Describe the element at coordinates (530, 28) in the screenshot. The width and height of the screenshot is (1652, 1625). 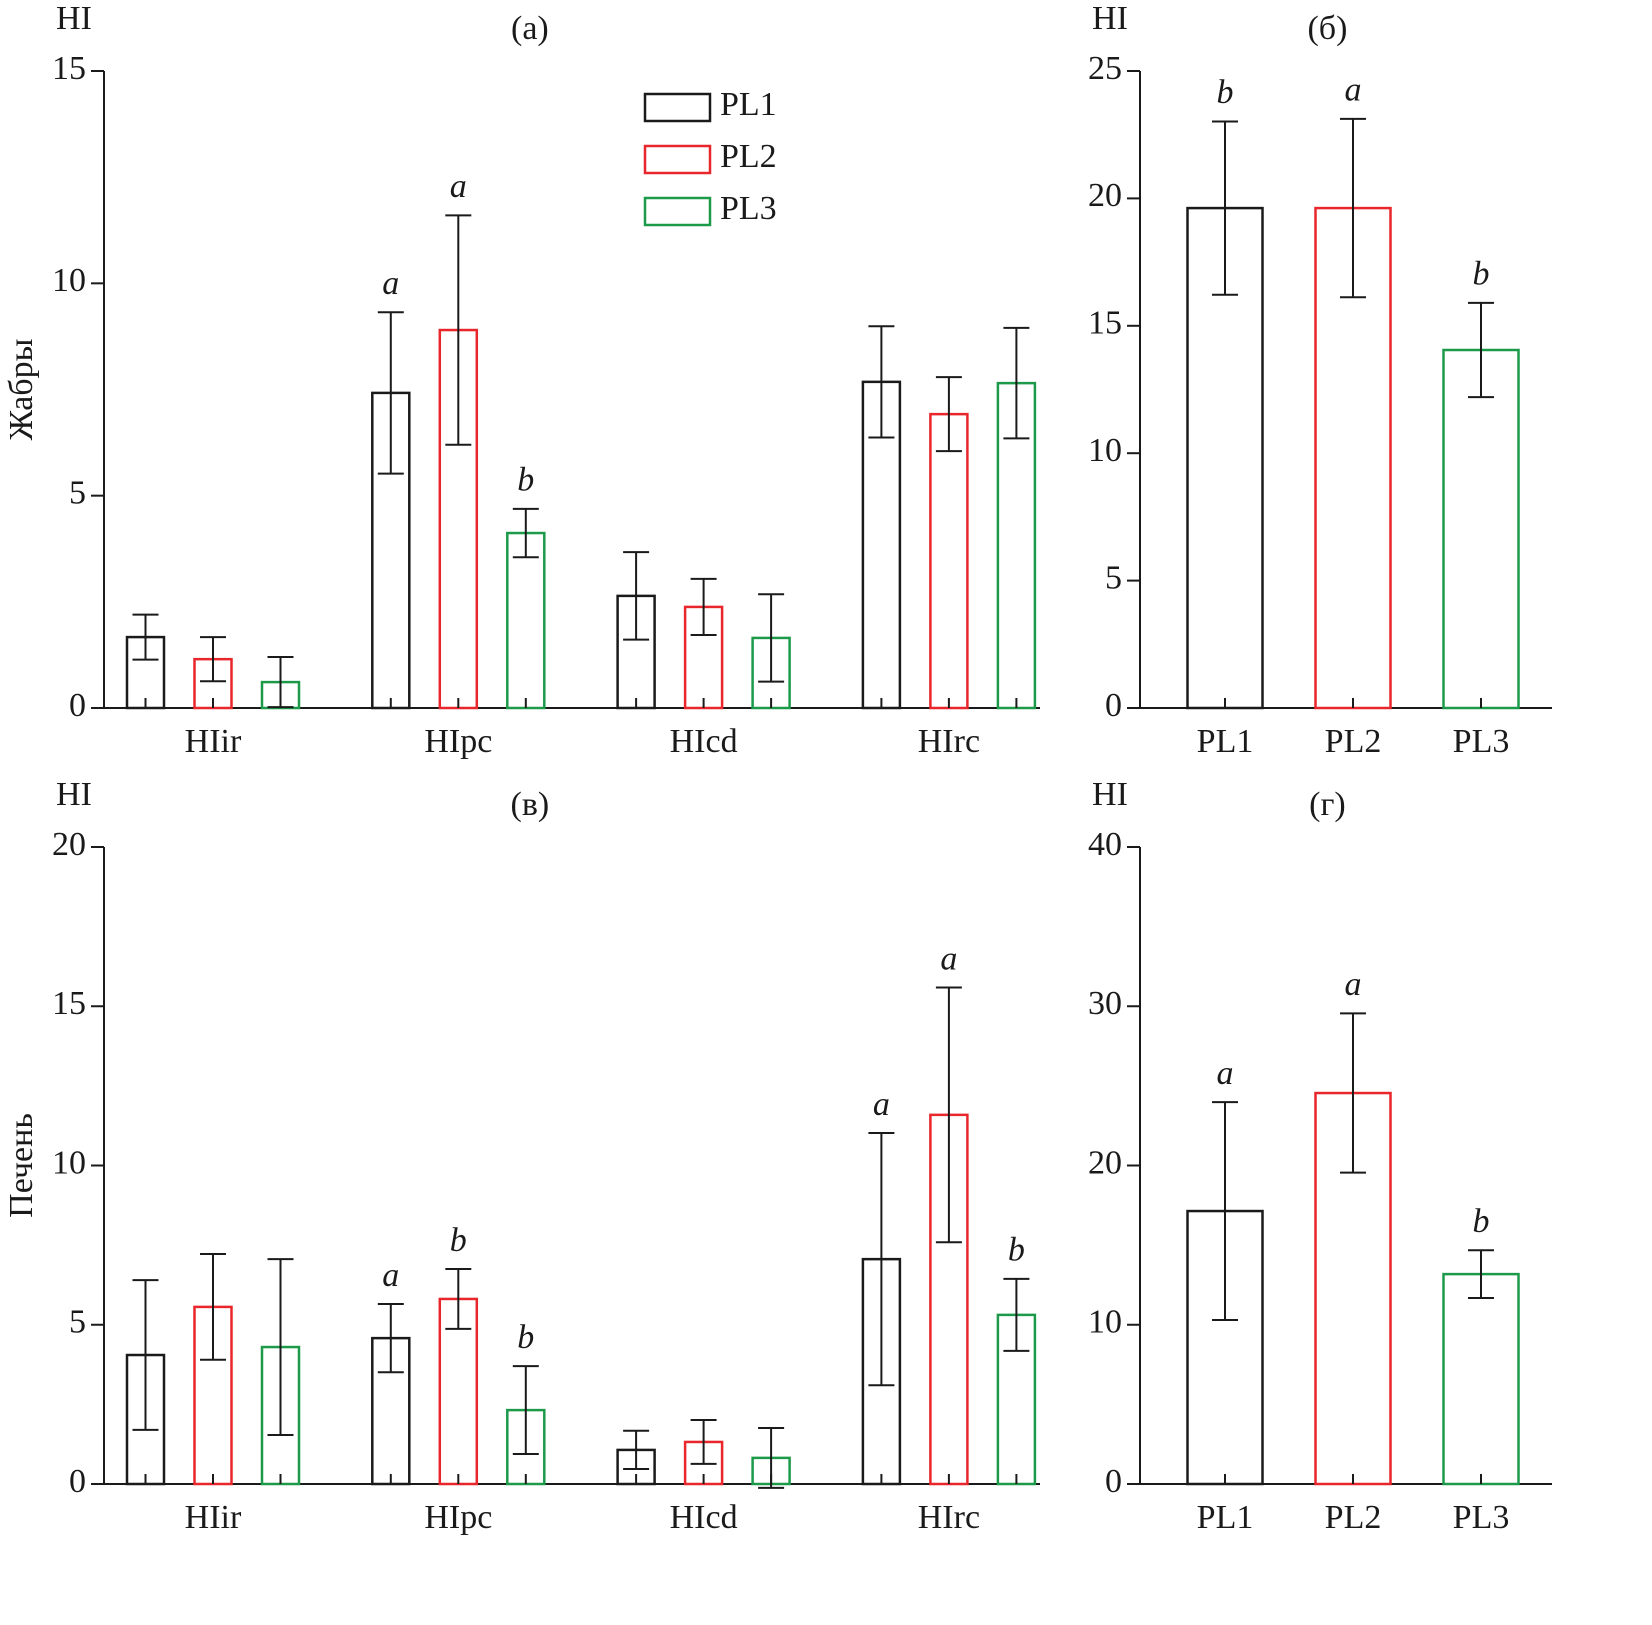
I see `panel-title: (a)` at that location.